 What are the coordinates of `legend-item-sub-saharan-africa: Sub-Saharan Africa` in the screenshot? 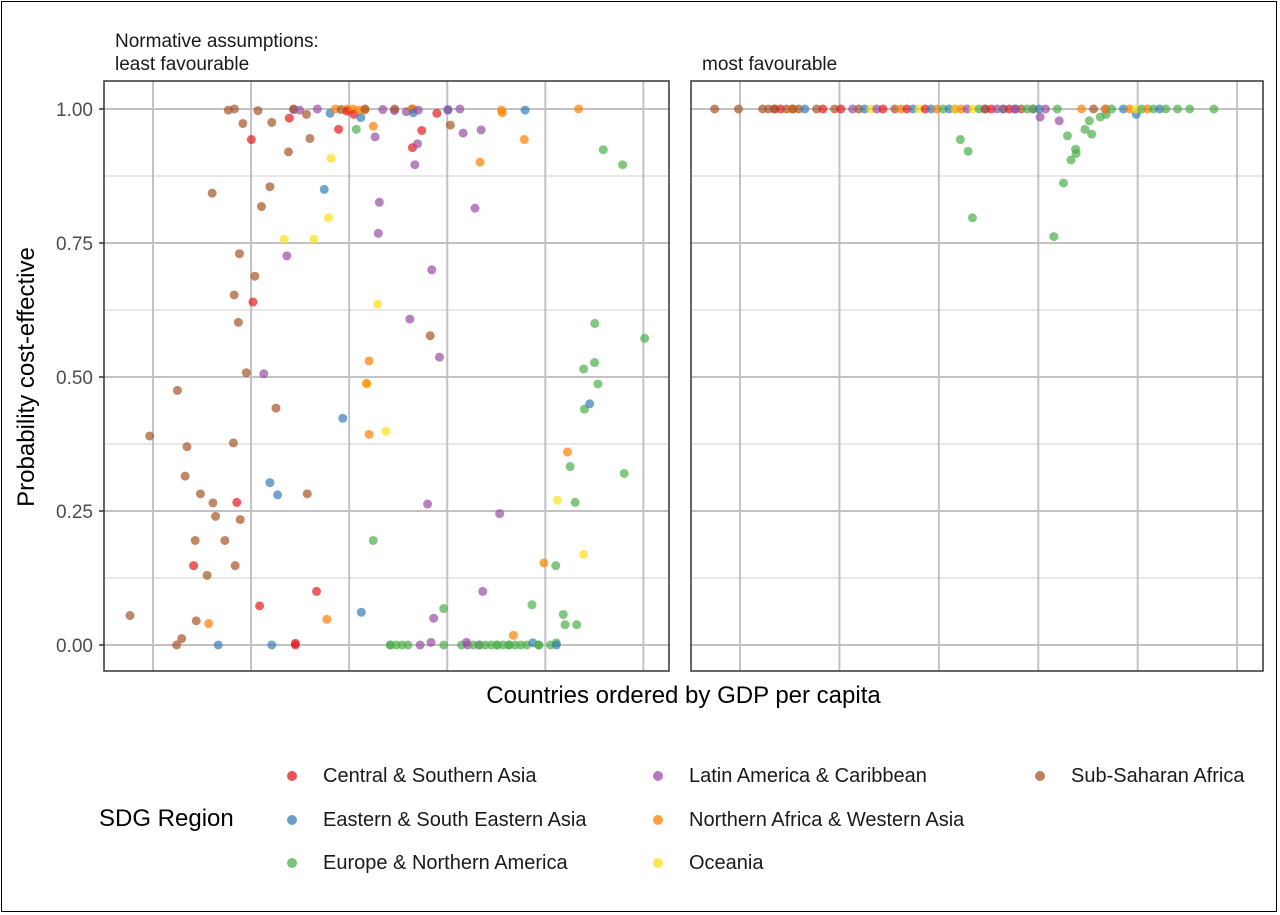 It's located at (1139, 776).